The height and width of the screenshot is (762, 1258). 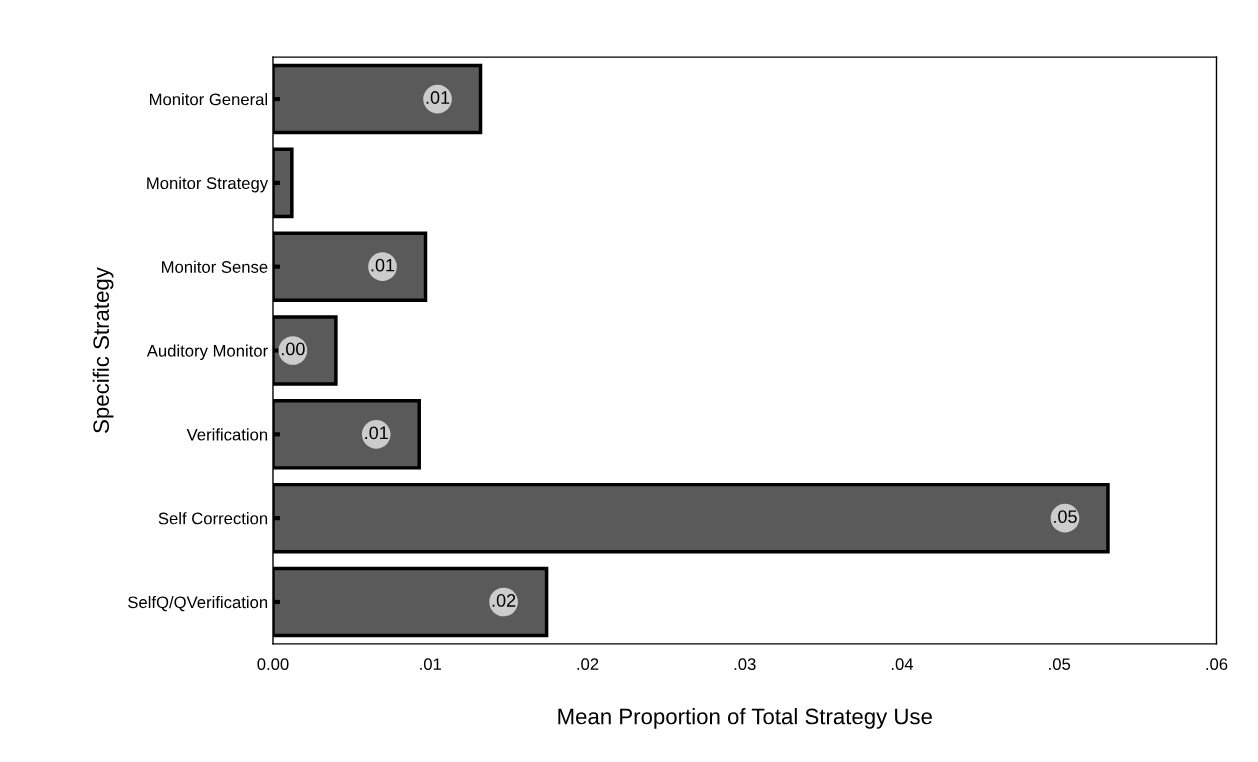 What do you see at coordinates (504, 600) in the screenshot?
I see `data-label: .02` at bounding box center [504, 600].